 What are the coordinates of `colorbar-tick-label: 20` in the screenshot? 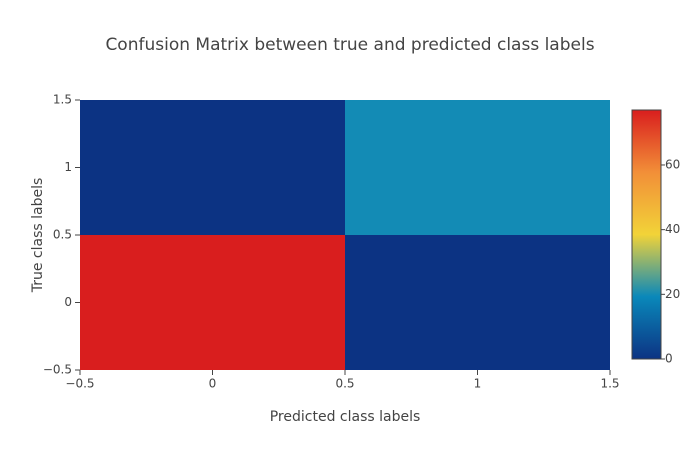 It's located at (672, 294).